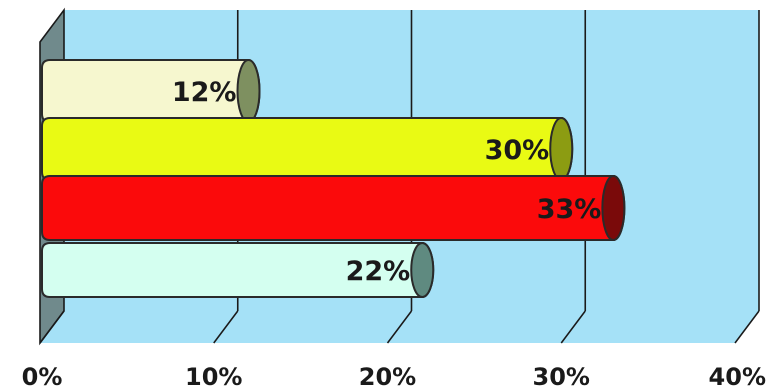 This screenshot has height=391, width=770. Describe the element at coordinates (238, 270) in the screenshot. I see `bar: 22%` at that location.